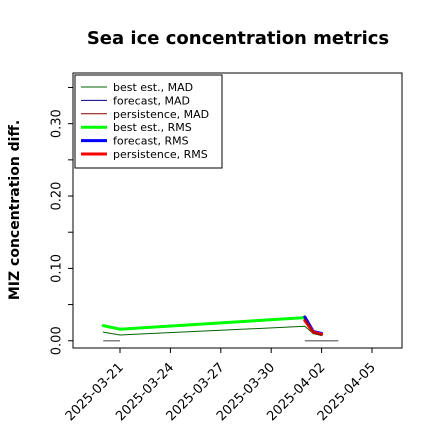  I want to click on y-axis-label: MIZ concentration diff., so click(15, 210).